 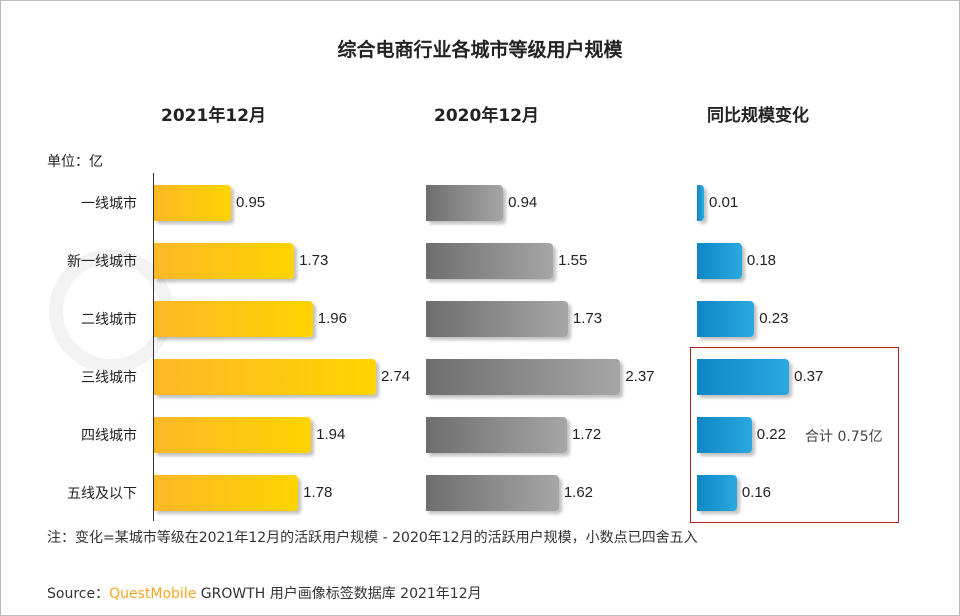 What do you see at coordinates (395, 376) in the screenshot?
I see `data-label: 2.74` at bounding box center [395, 376].